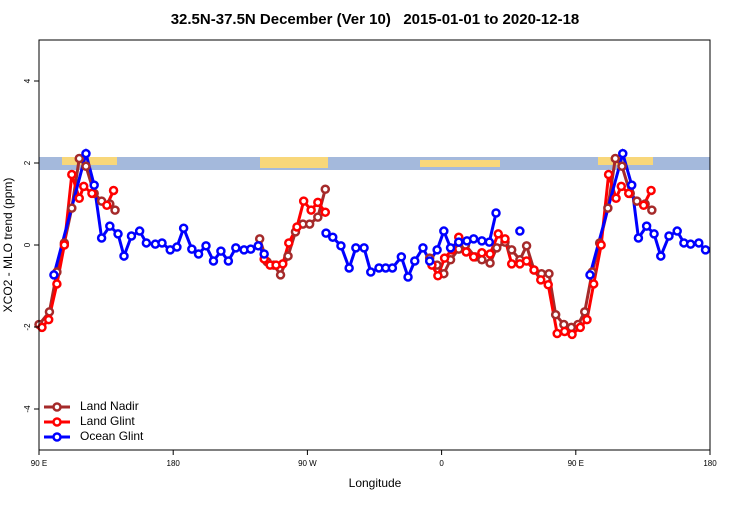 The image size is (750, 505). I want to click on y-axis-label: XCO2 - MLO trend (ppm), so click(8, 245).